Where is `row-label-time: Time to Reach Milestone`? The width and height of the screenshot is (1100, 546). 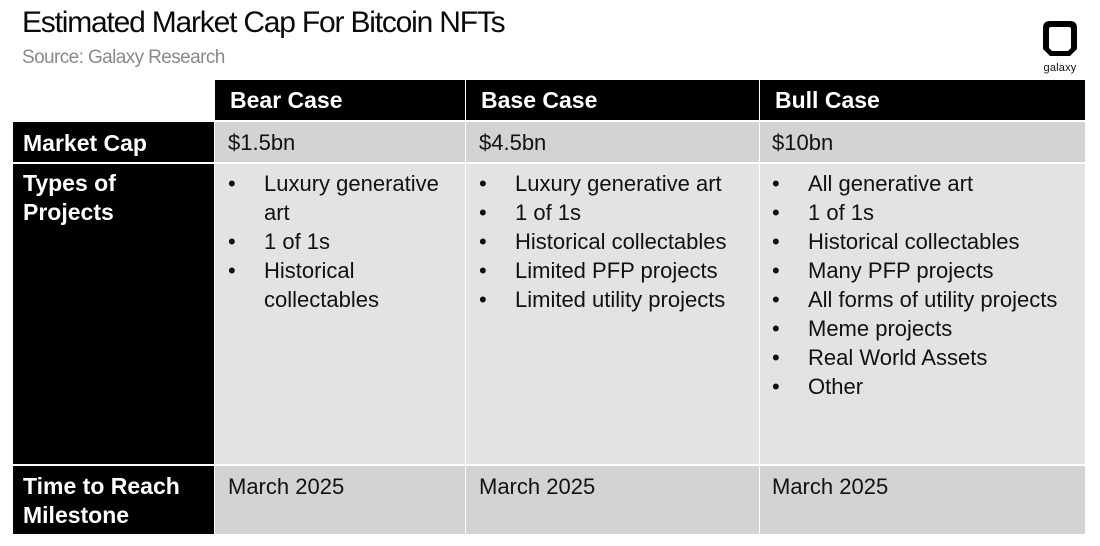
row-label-time: Time to Reach Milestone is located at coordinates (113, 500).